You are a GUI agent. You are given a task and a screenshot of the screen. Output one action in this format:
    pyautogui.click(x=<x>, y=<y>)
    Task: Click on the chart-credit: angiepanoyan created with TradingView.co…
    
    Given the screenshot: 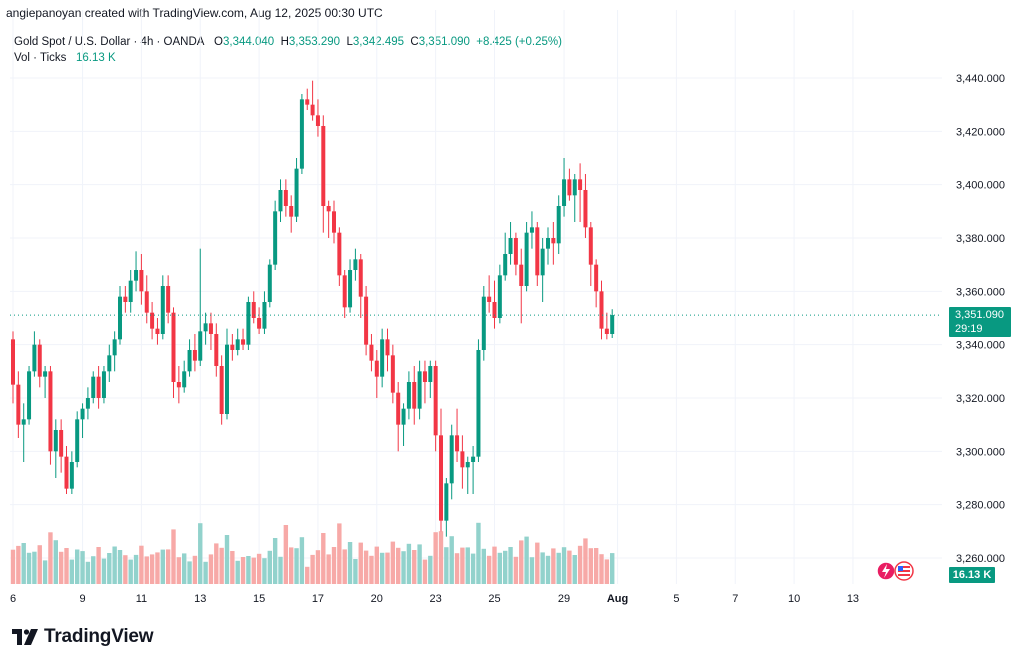 What is the action you would take?
    pyautogui.click(x=194, y=13)
    